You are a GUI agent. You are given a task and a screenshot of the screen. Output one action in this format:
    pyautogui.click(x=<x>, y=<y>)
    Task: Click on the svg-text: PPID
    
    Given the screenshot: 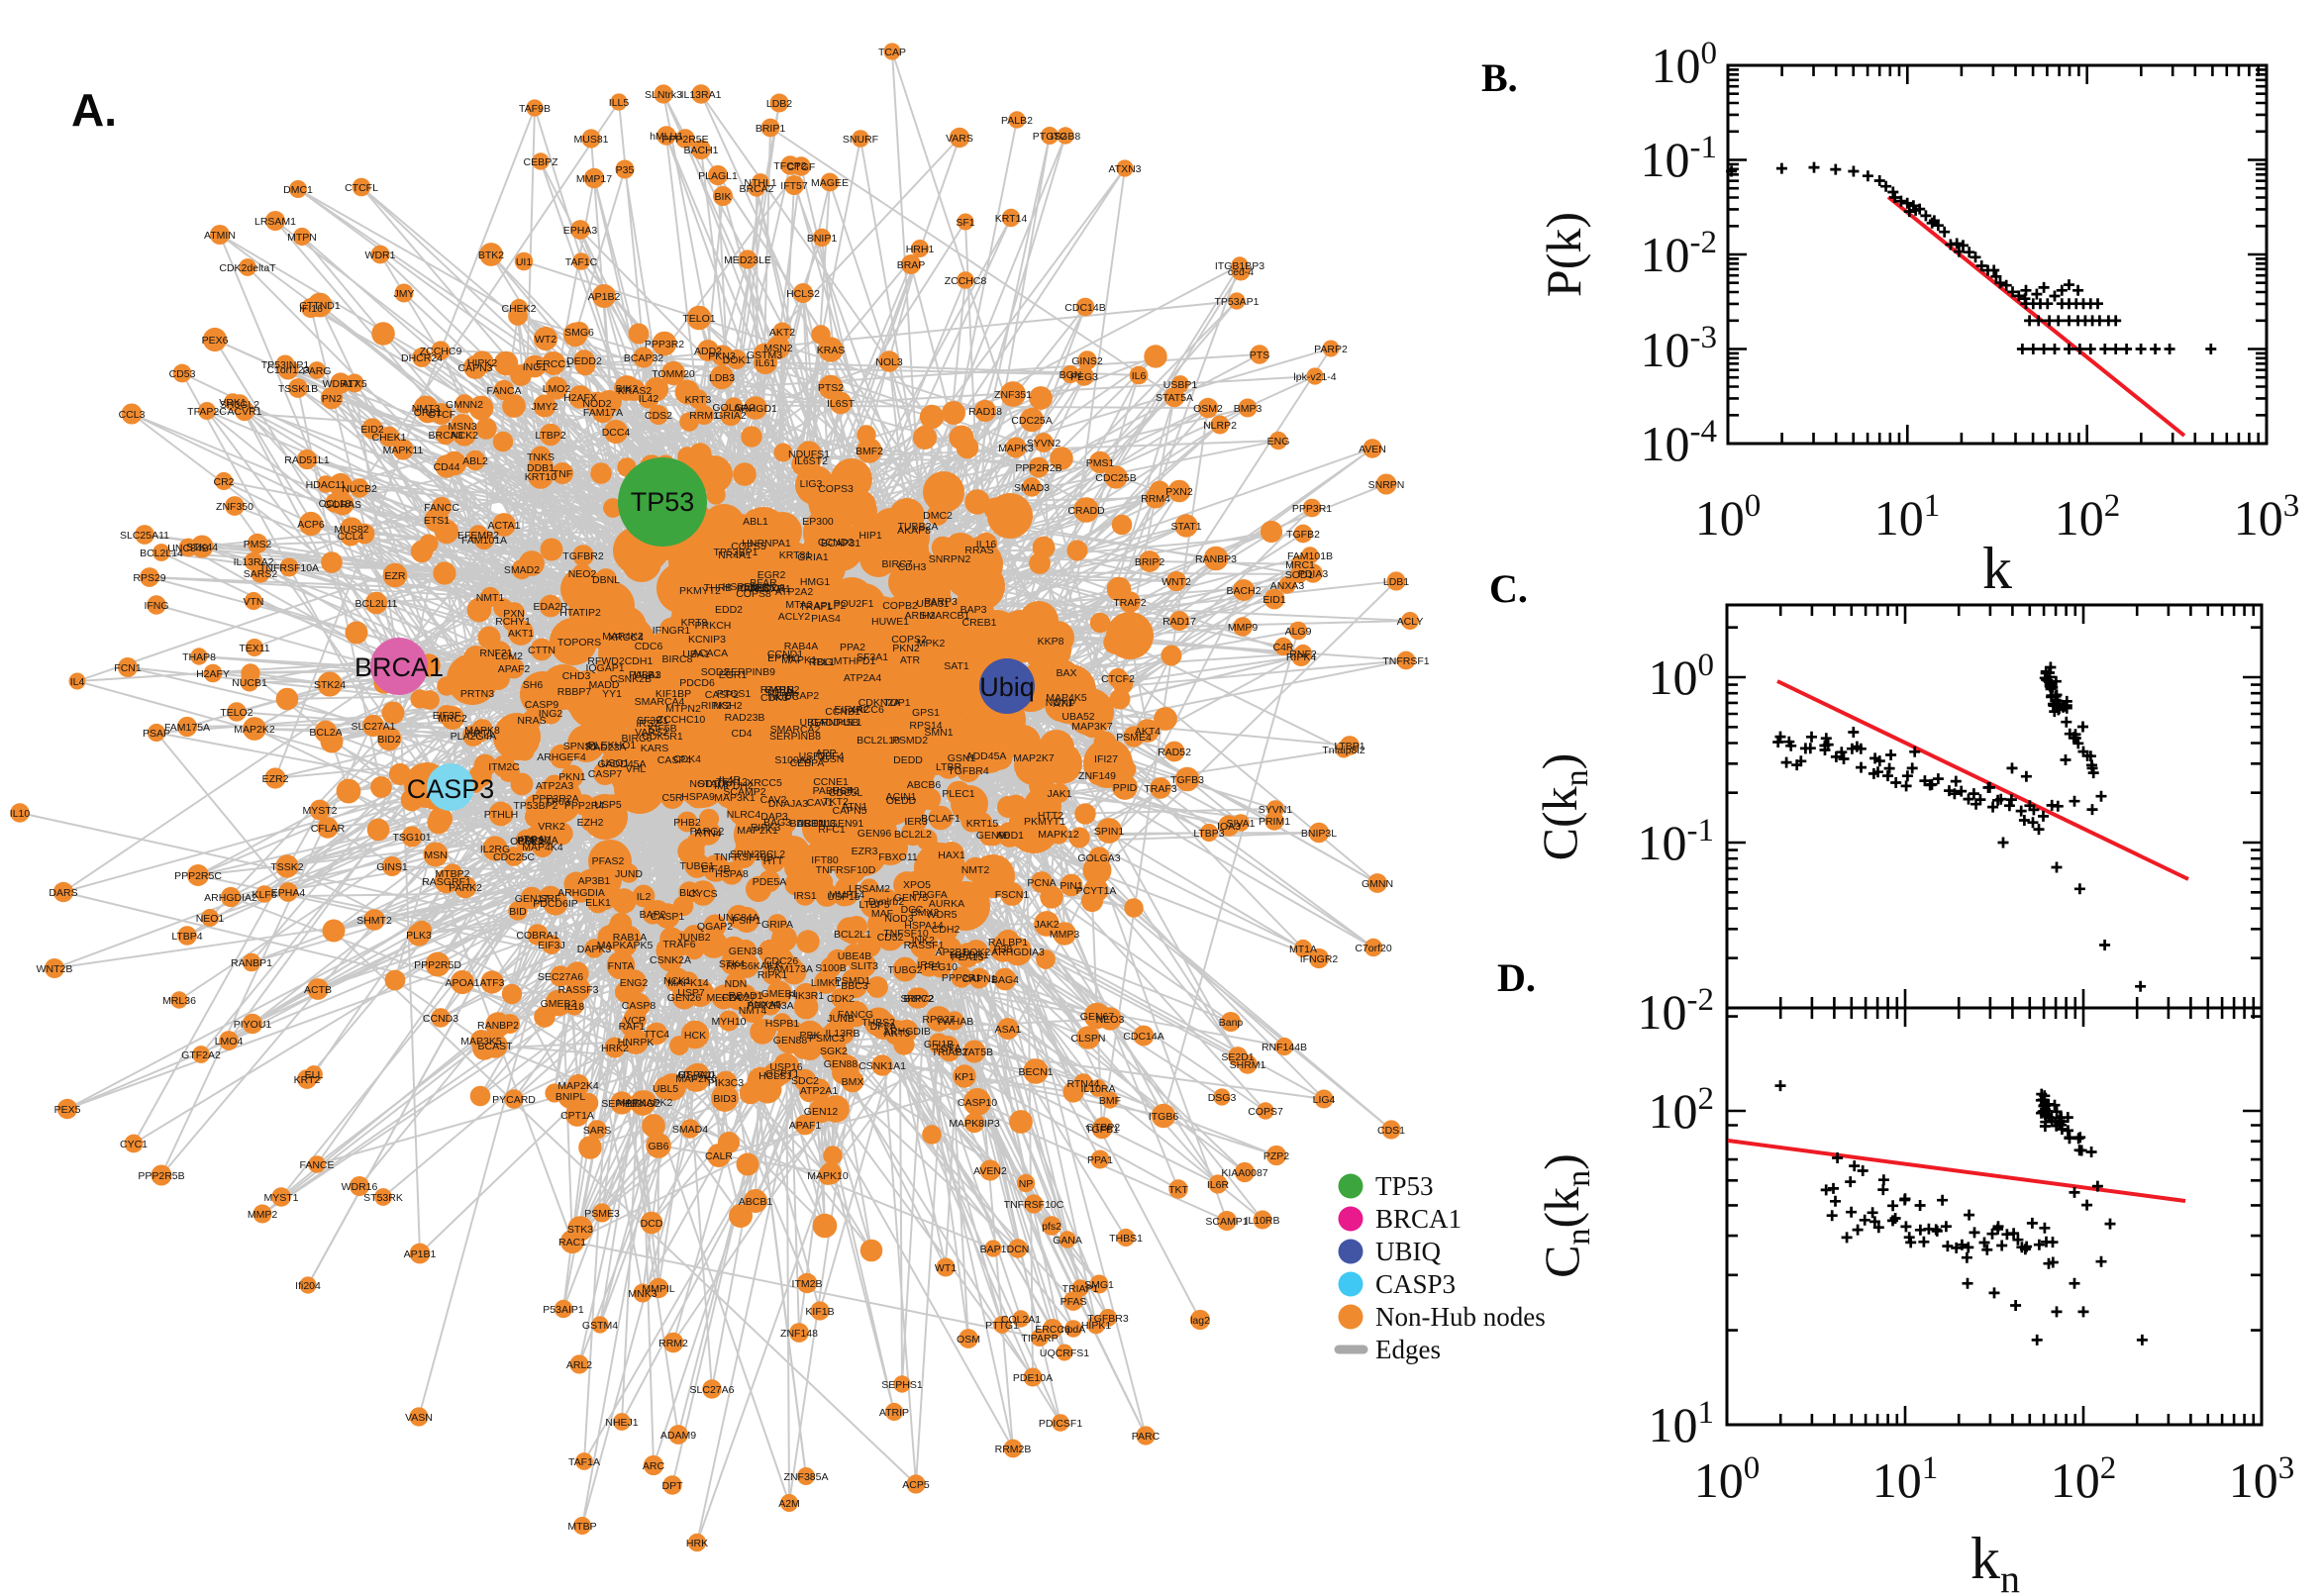 What is the action you would take?
    pyautogui.click(x=1125, y=788)
    